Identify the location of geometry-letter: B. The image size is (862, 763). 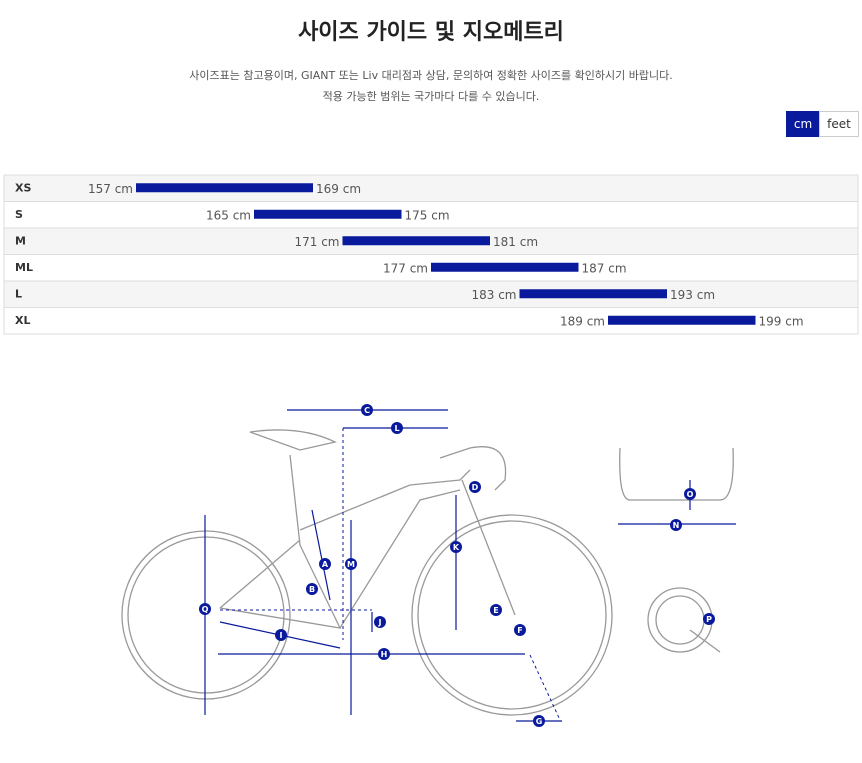
(312, 589).